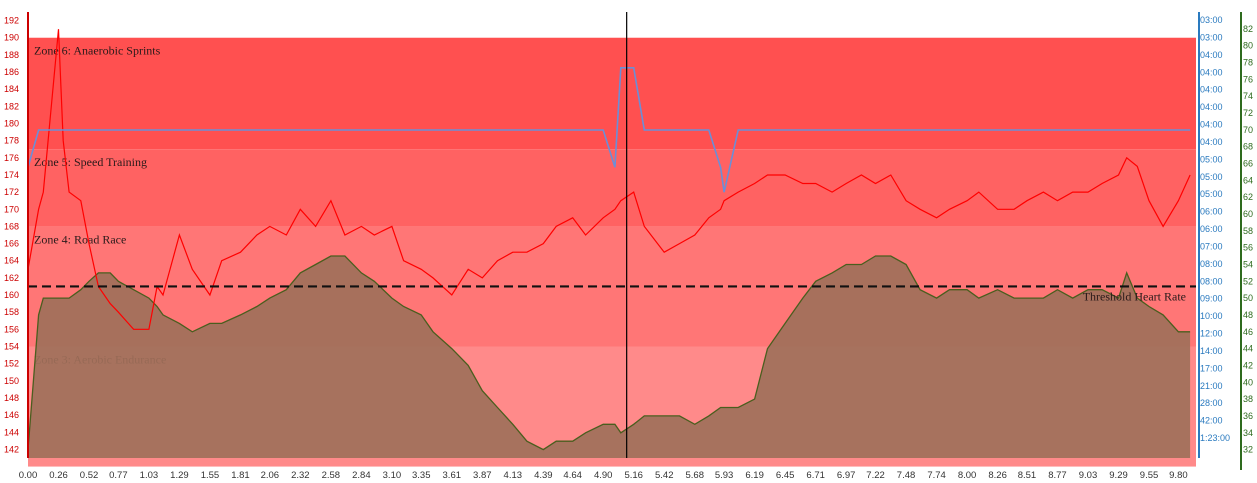 The height and width of the screenshot is (483, 1257). What do you see at coordinates (1248, 281) in the screenshot?
I see `elevation-tick-label: 52` at bounding box center [1248, 281].